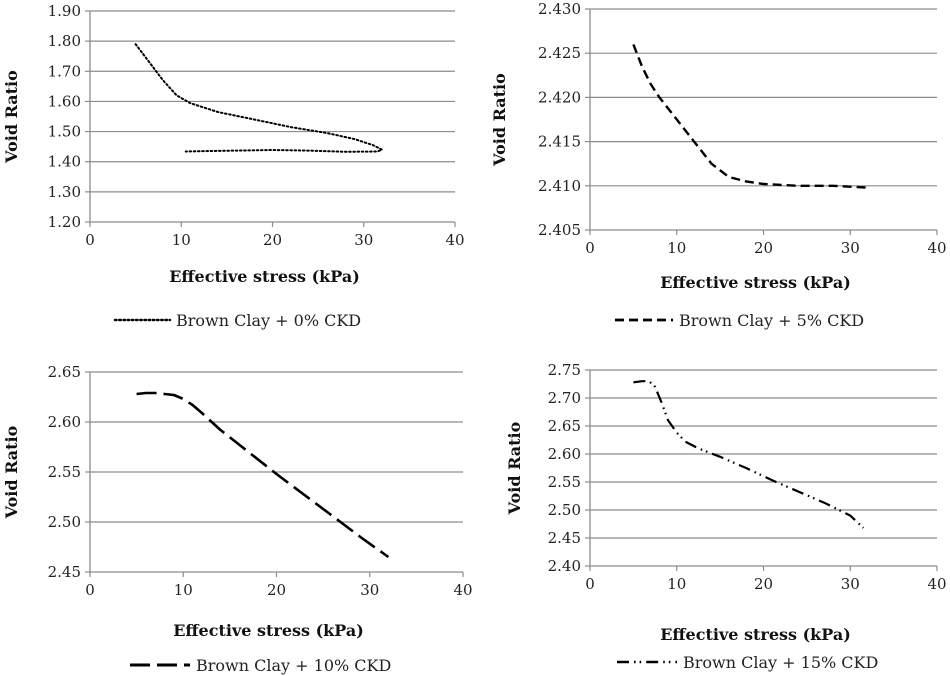 The image size is (950, 676). What do you see at coordinates (559, 53) in the screenshot?
I see `y-tick-label: 2.425` at bounding box center [559, 53].